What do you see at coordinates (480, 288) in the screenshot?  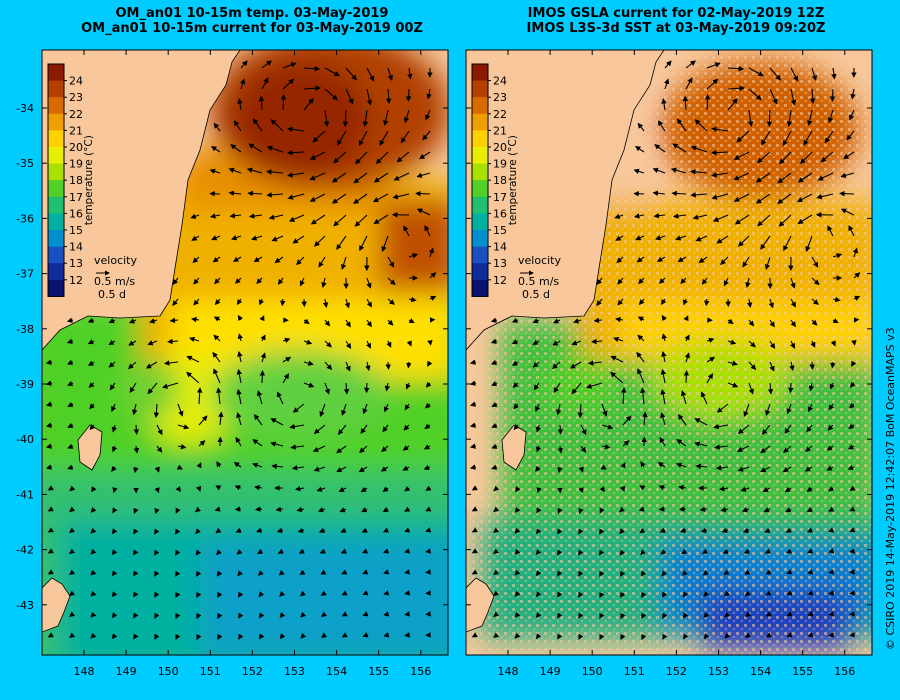 I see `colorbar-swatch` at bounding box center [480, 288].